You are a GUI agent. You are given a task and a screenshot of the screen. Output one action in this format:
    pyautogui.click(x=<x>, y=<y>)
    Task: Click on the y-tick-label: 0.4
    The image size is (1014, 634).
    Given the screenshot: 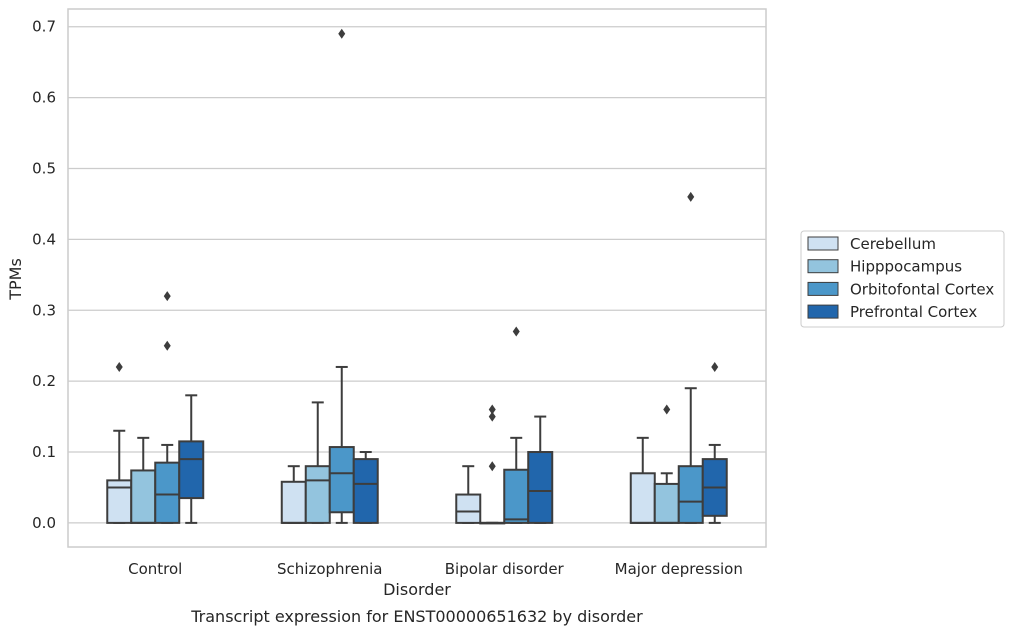 What is the action you would take?
    pyautogui.click(x=44, y=239)
    